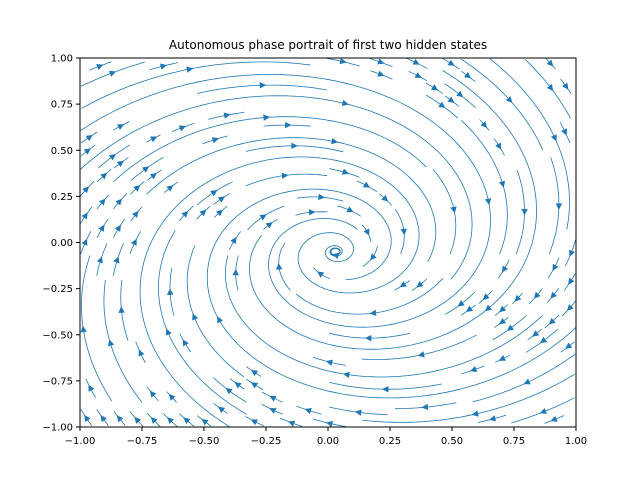 The height and width of the screenshot is (480, 640). Describe the element at coordinates (57, 289) in the screenshot. I see `y-tick-label: −0.25` at that location.